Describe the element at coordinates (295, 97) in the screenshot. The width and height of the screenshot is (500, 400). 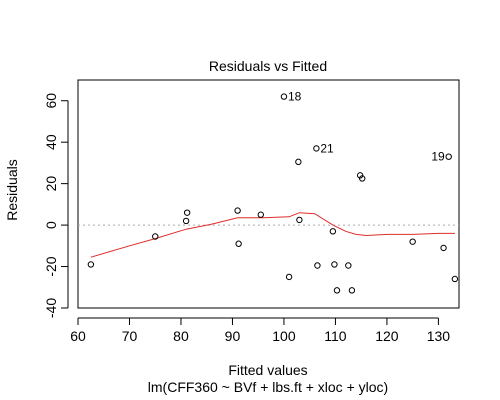
I see `point-label: 18` at that location.